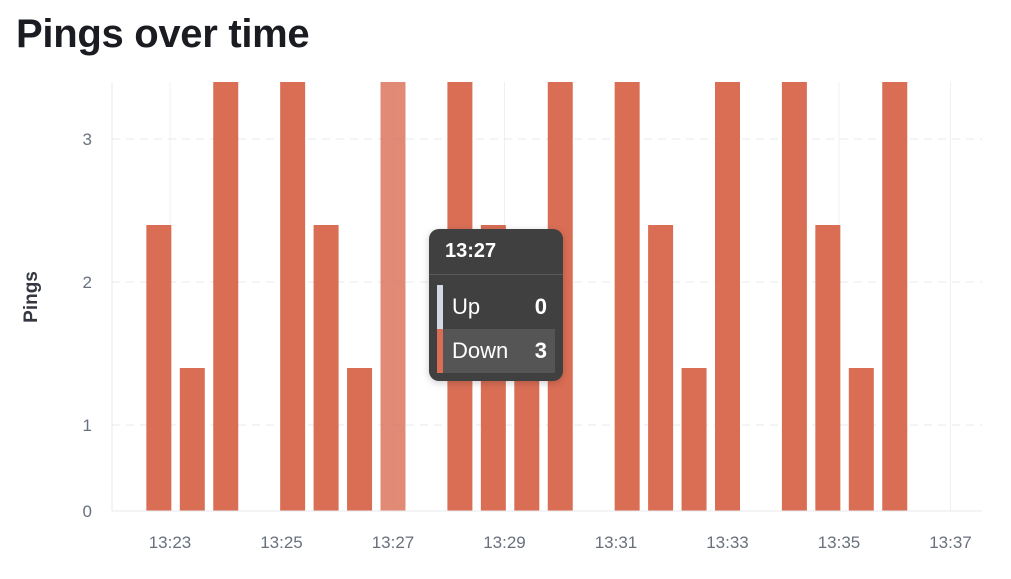 The height and width of the screenshot is (579, 1011). I want to click on tooltip-value: 3, so click(540, 350).